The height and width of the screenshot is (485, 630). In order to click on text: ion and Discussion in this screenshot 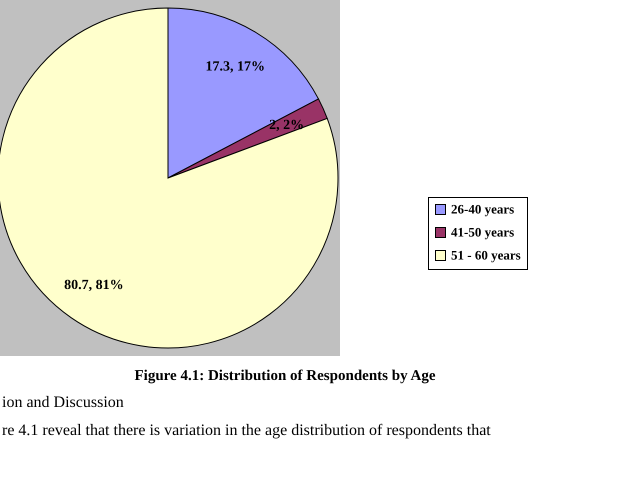, I will do `click(63, 402)`.